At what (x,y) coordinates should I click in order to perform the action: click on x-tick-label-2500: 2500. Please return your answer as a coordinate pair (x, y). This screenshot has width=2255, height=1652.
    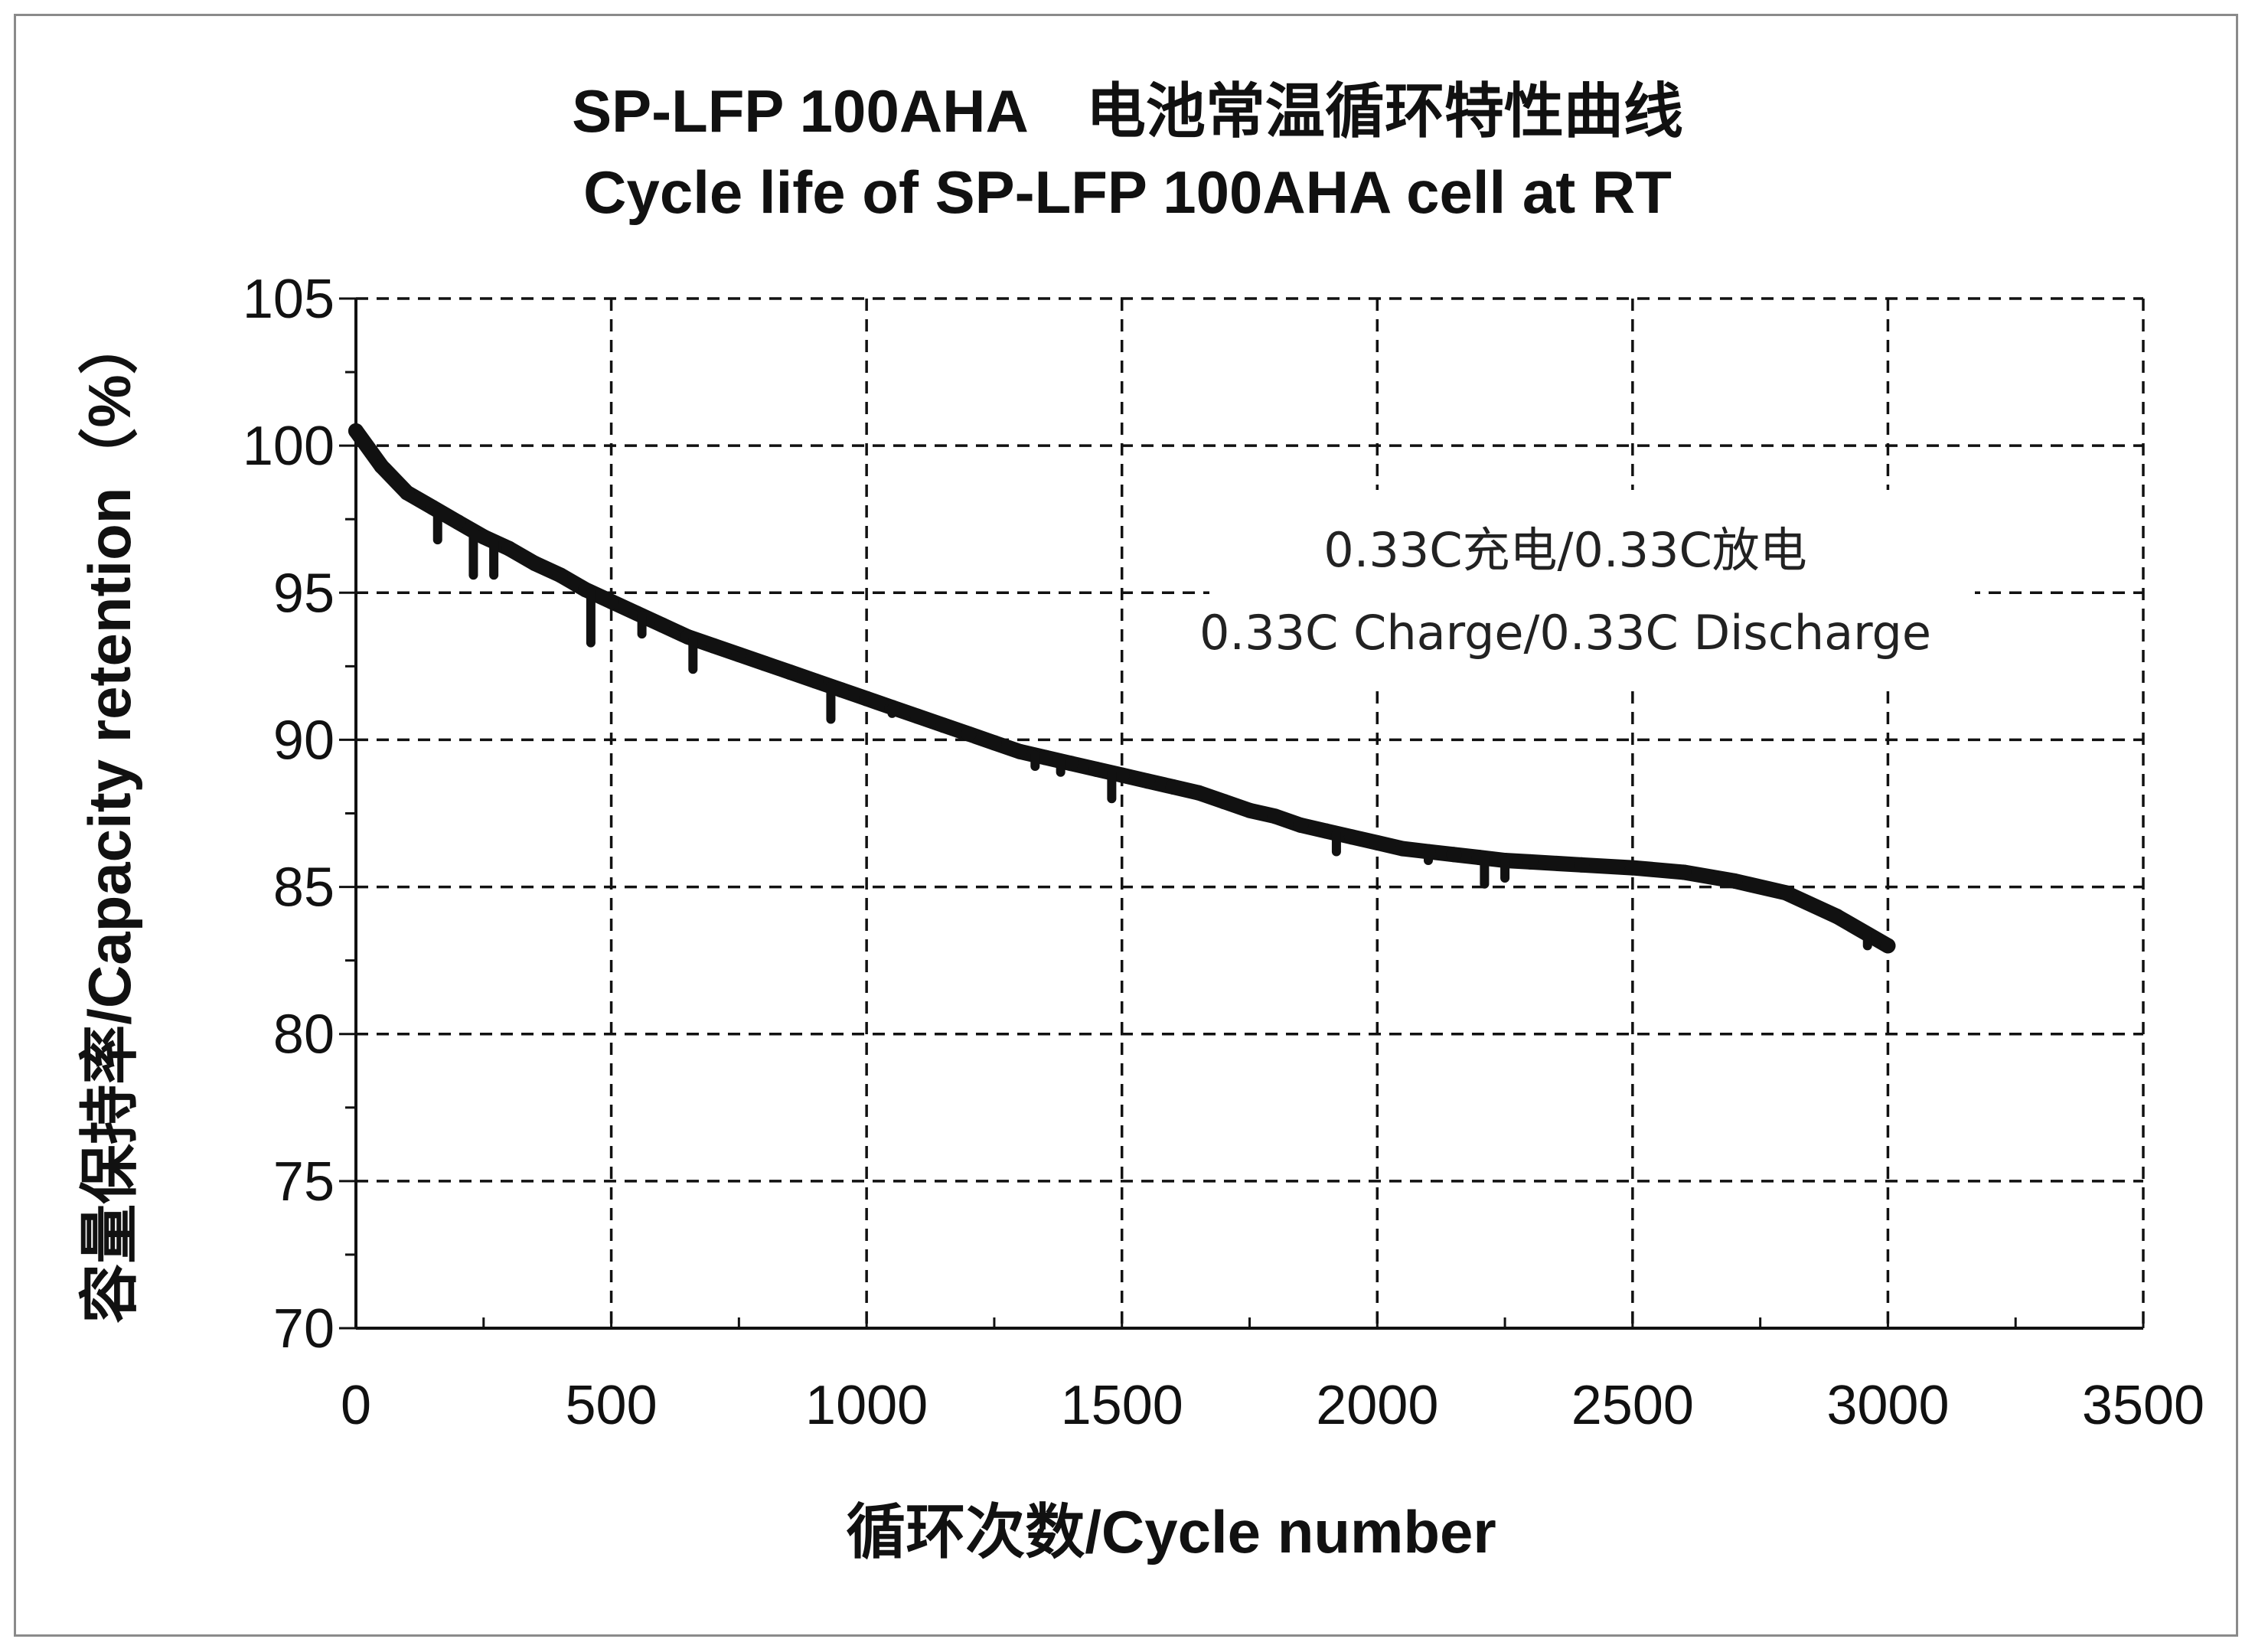
    Looking at the image, I should click on (1632, 1405).